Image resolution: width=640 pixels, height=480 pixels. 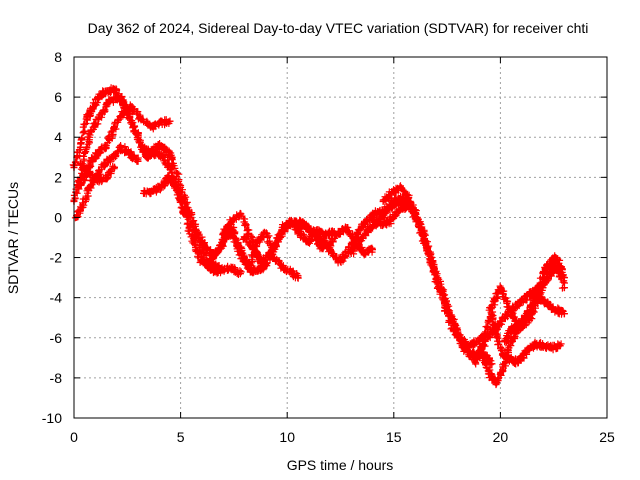 I want to click on y-axis-label: SDTVAR / TECUs, so click(x=13, y=238).